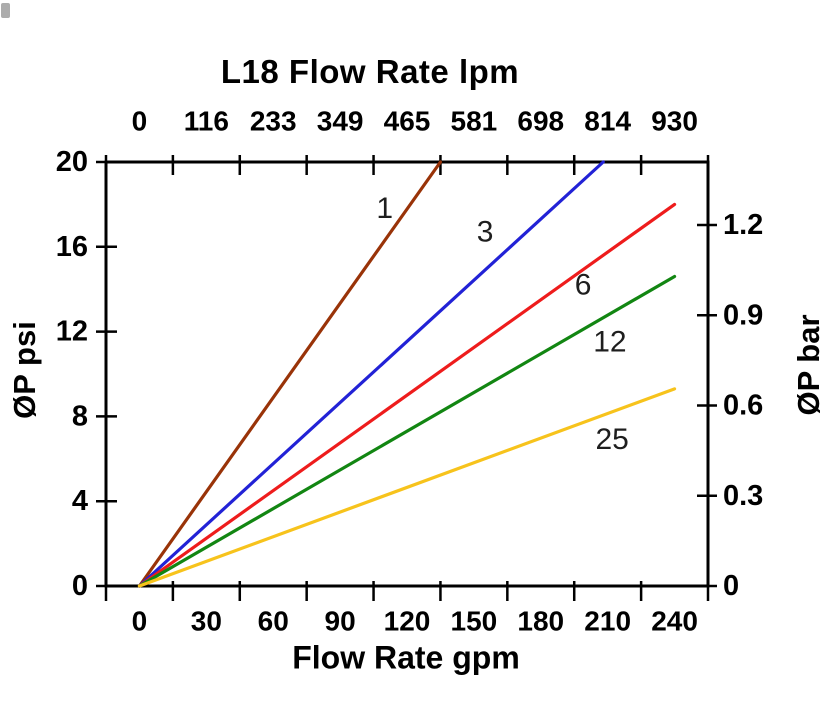 The width and height of the screenshot is (836, 702). Describe the element at coordinates (140, 621) in the screenshot. I see `x-tick-label: 0` at that location.